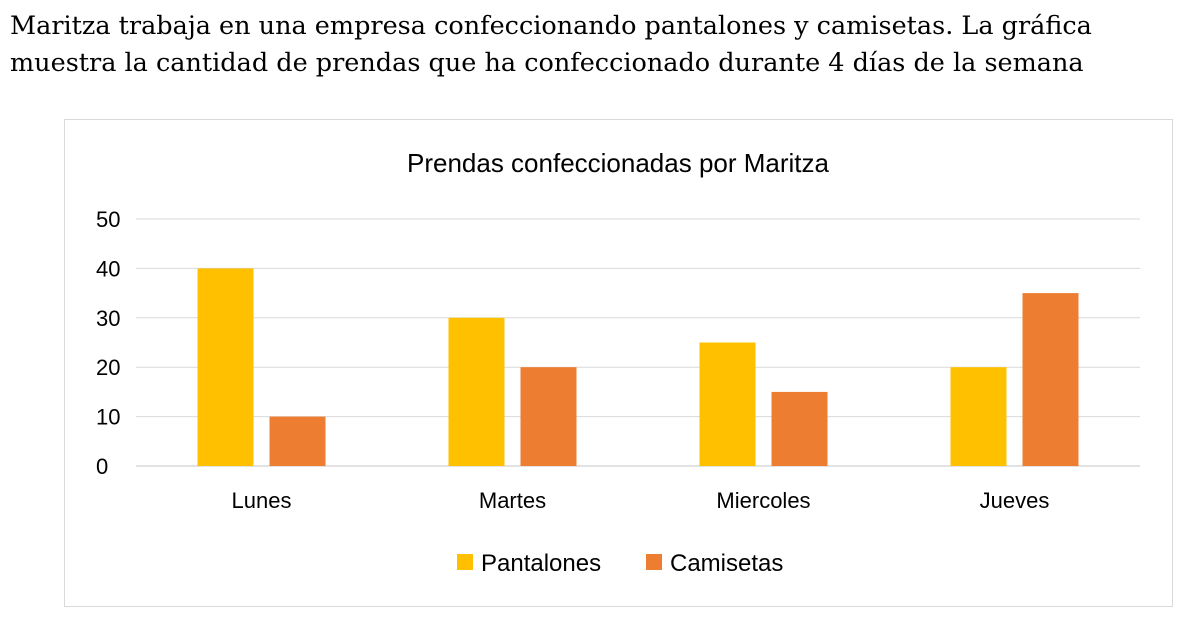 This screenshot has width=1193, height=620. What do you see at coordinates (262, 500) in the screenshot?
I see `x-tick-label: Lunes` at bounding box center [262, 500].